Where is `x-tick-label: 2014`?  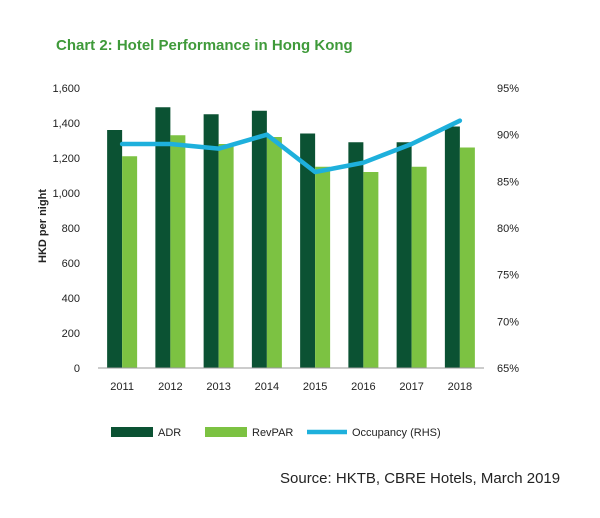
x-tick-label: 2014 is located at coordinates (267, 387).